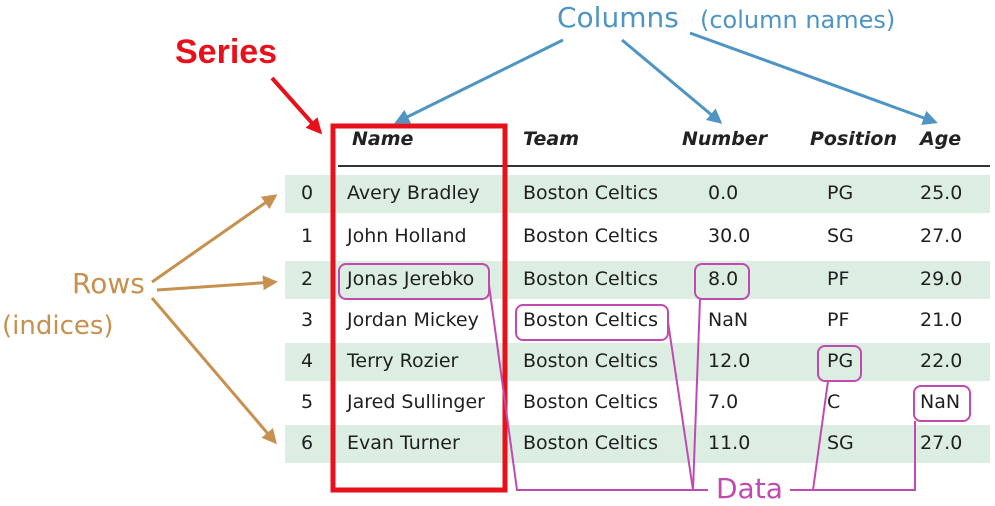 The height and width of the screenshot is (506, 995). I want to click on row-index: 1, so click(307, 236).